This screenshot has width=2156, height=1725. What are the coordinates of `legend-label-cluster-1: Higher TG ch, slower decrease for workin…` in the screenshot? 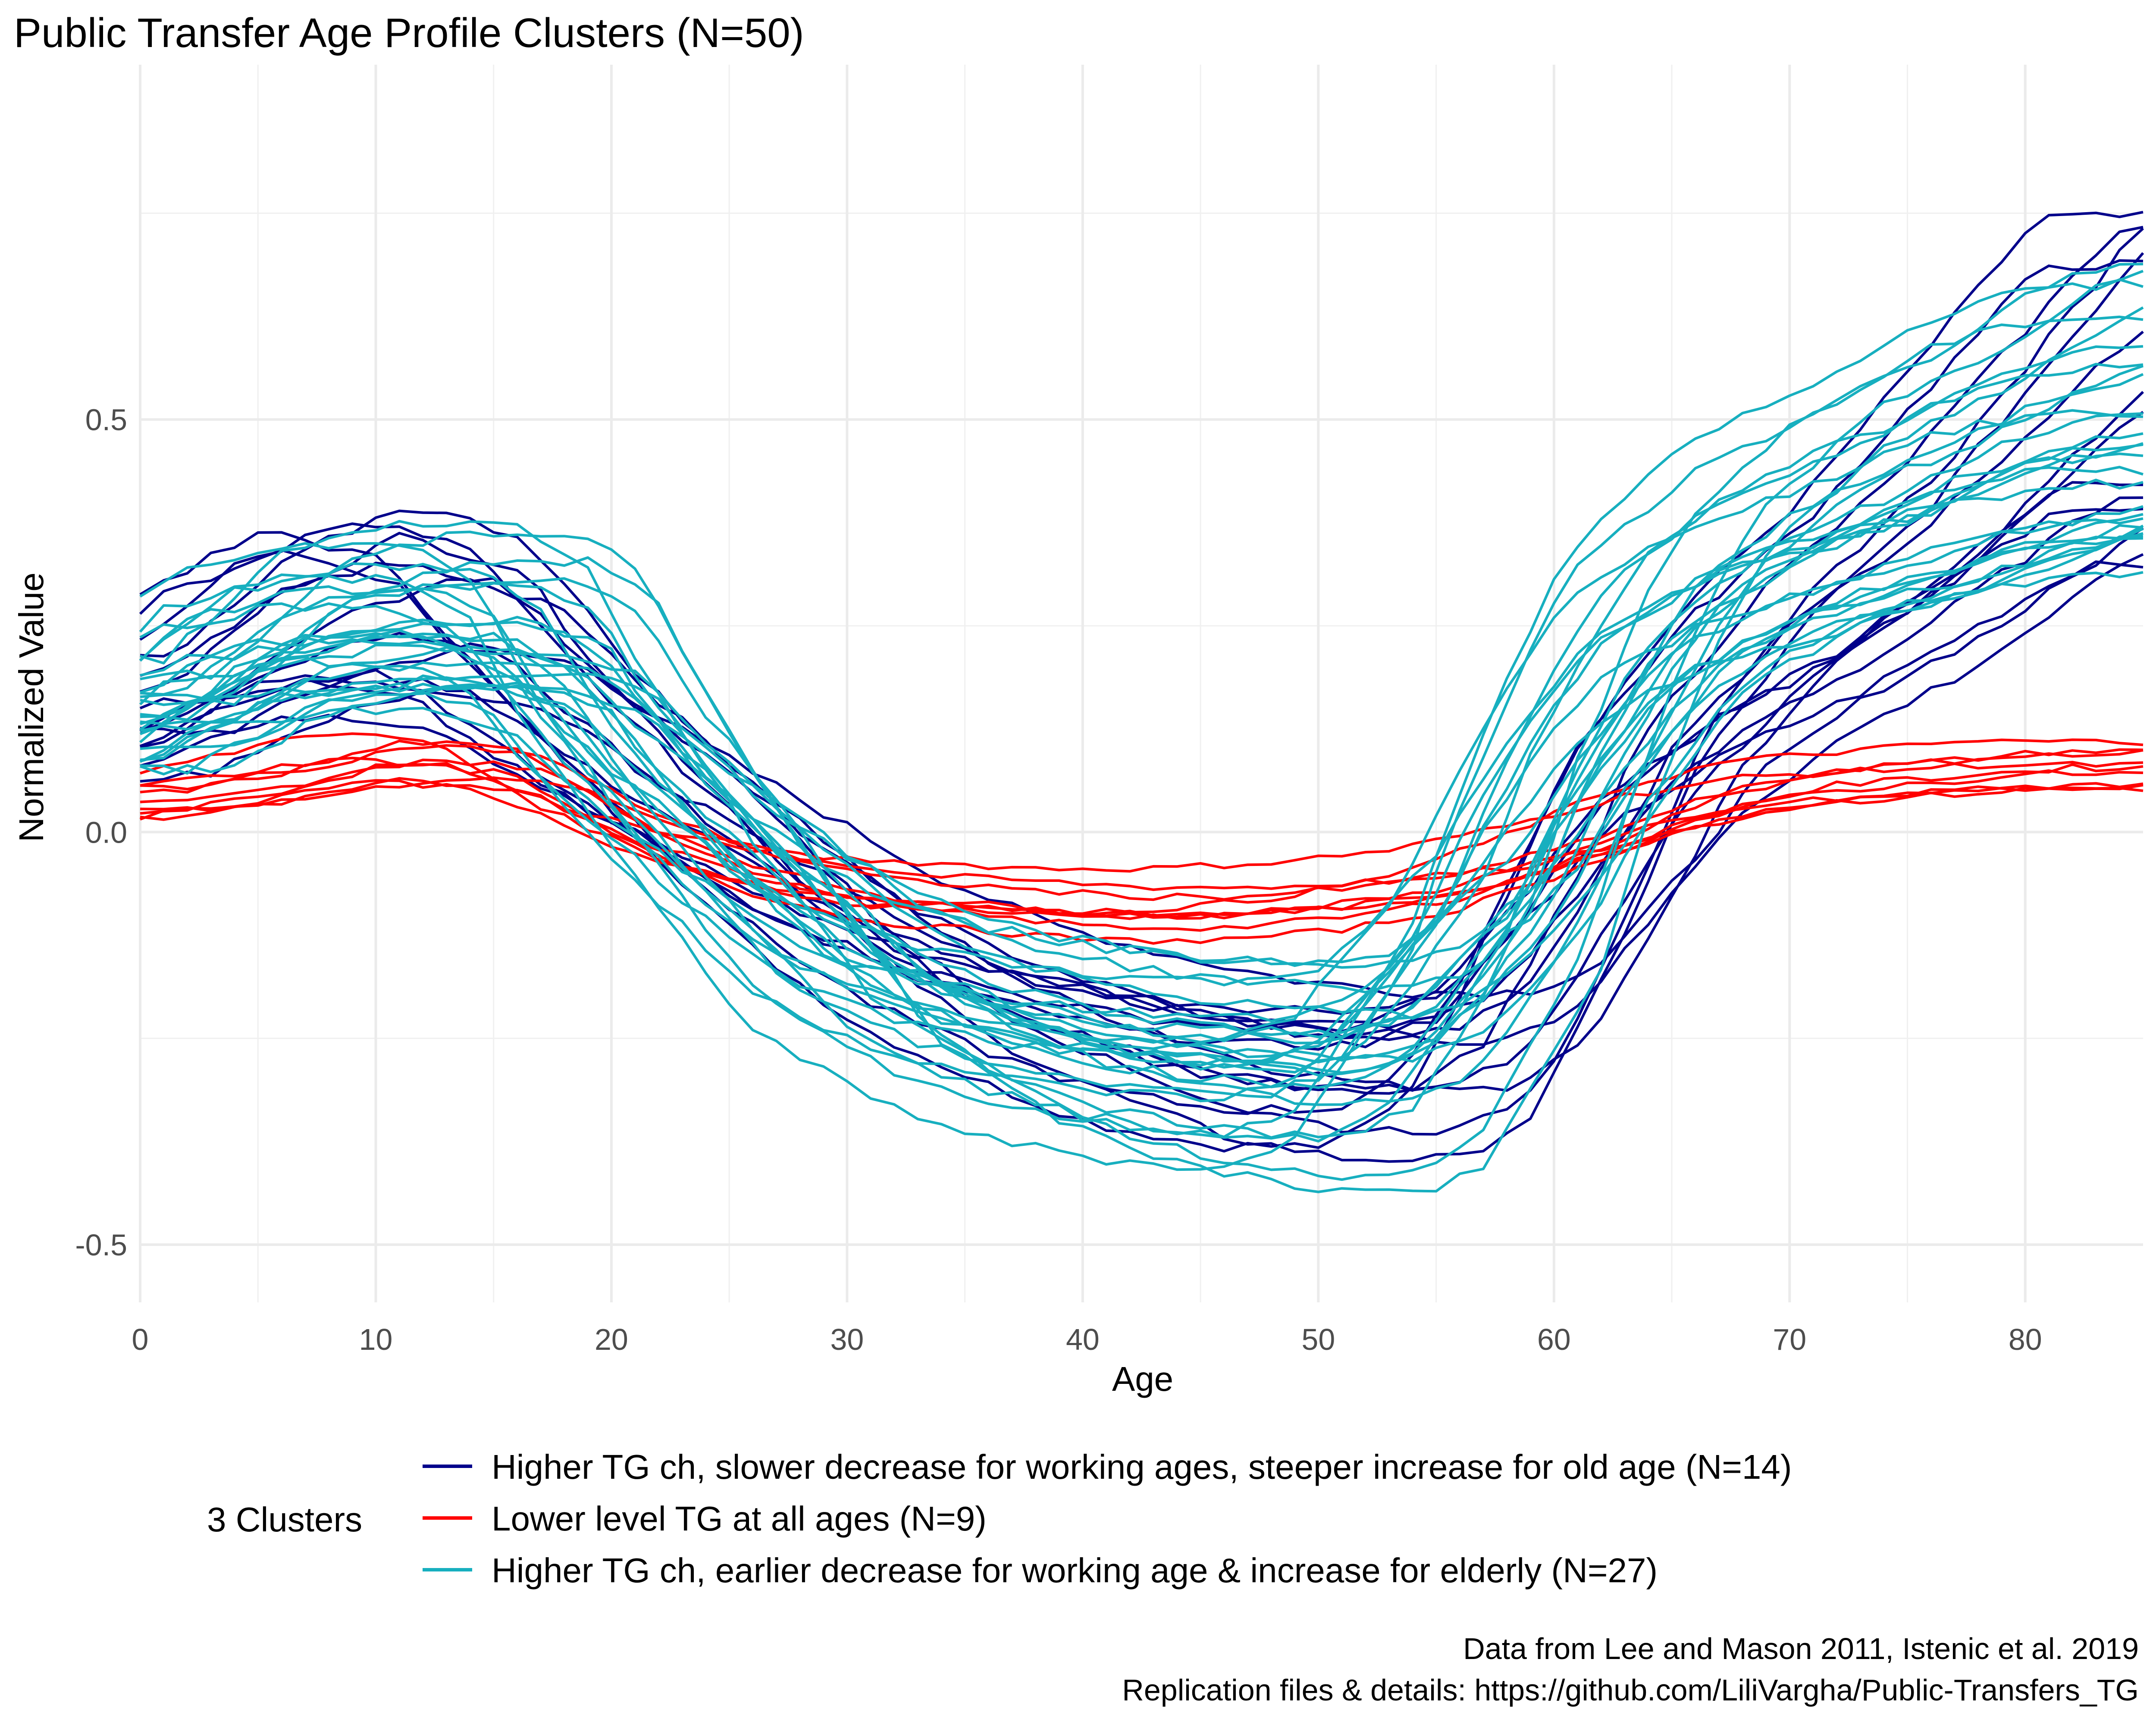 It's located at (1142, 1467).